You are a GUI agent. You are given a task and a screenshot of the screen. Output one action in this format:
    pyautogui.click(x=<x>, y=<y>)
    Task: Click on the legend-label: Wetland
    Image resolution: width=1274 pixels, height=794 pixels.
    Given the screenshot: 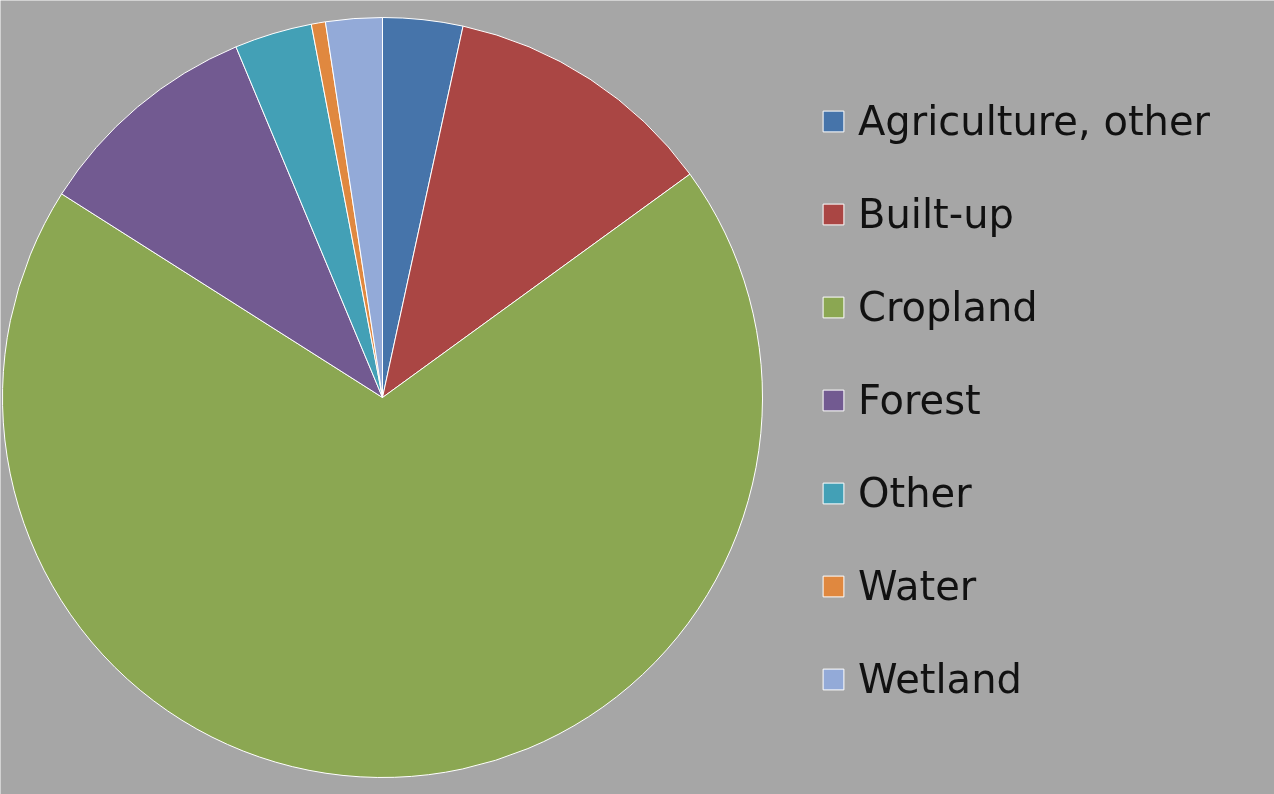 What is the action you would take?
    pyautogui.click(x=940, y=679)
    